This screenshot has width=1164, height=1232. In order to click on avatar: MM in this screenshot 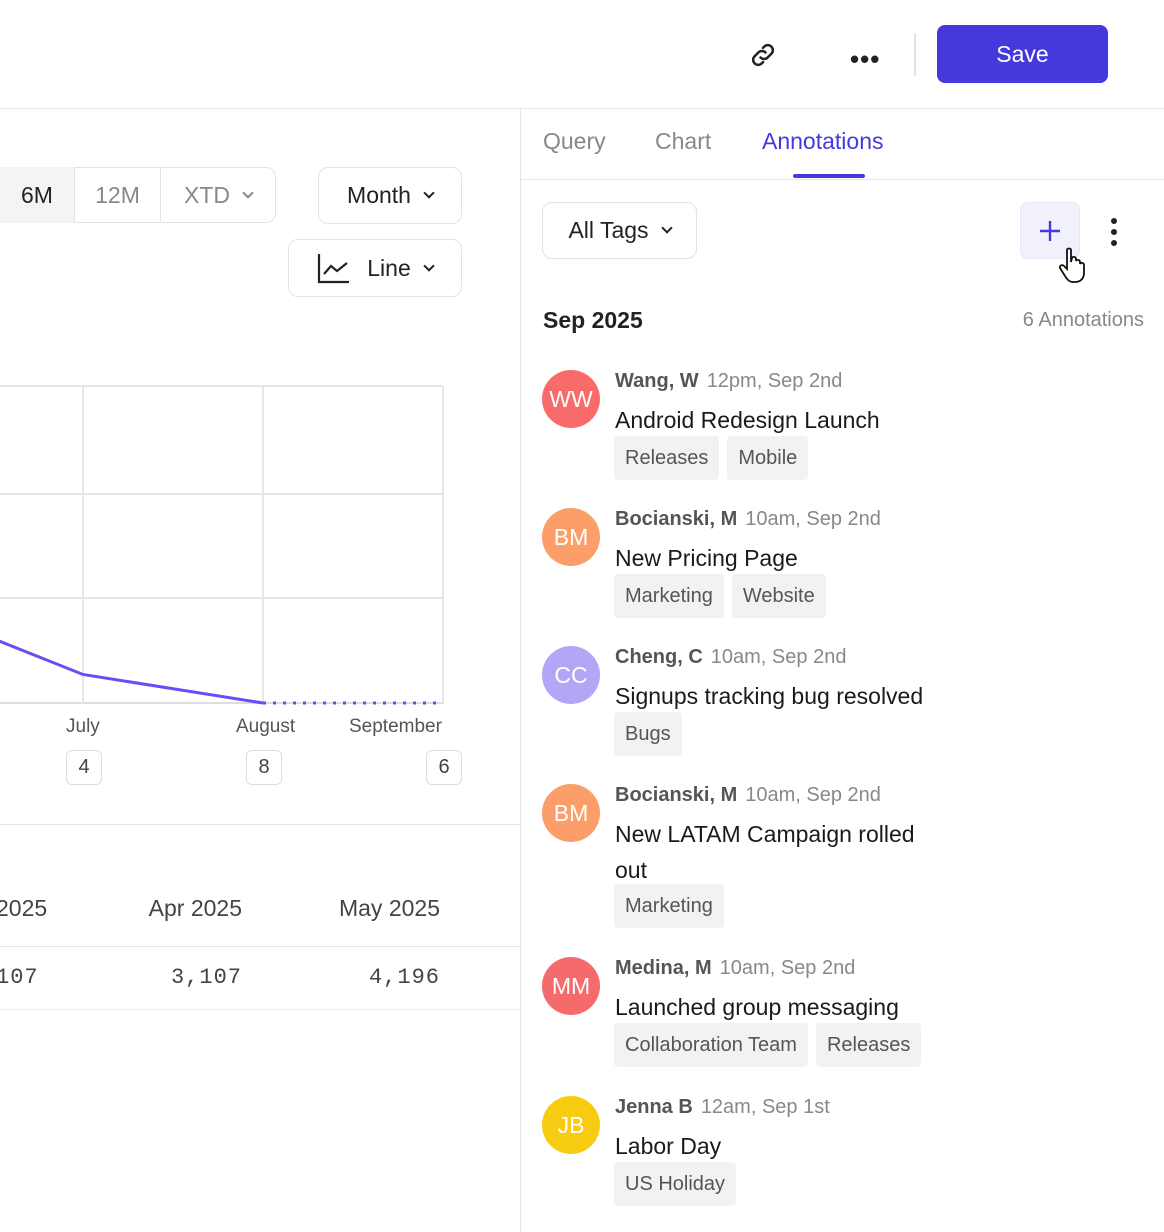, I will do `click(571, 986)`.